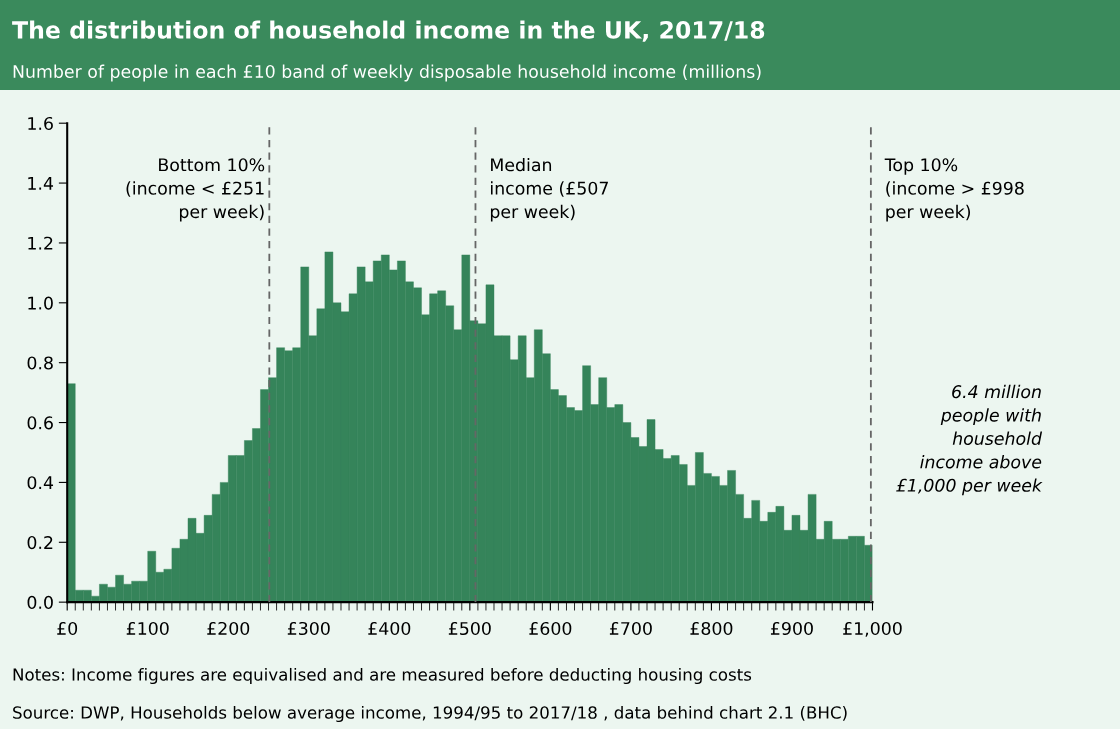  Describe the element at coordinates (67, 628) in the screenshot. I see `x-tick-label: £0` at that location.